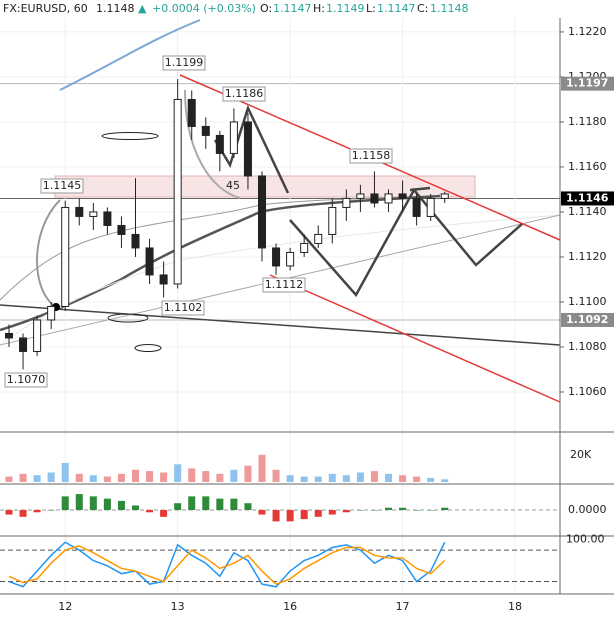 The height and width of the screenshot is (623, 614). What do you see at coordinates (587, 346) in the screenshot?
I see `y-tick-label: 1.1080` at bounding box center [587, 346].